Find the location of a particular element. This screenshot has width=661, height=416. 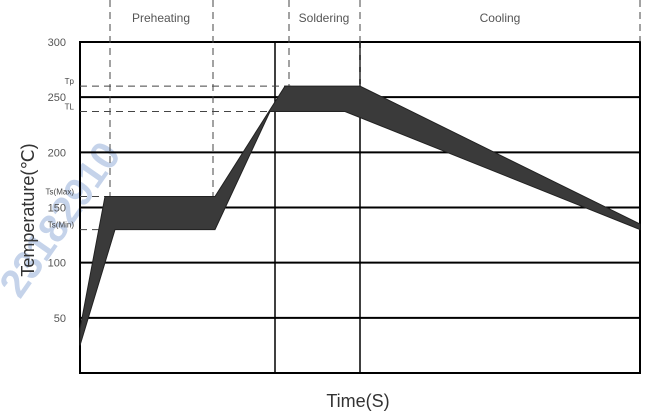

phase-label-cooling: Cooling is located at coordinates (500, 18).